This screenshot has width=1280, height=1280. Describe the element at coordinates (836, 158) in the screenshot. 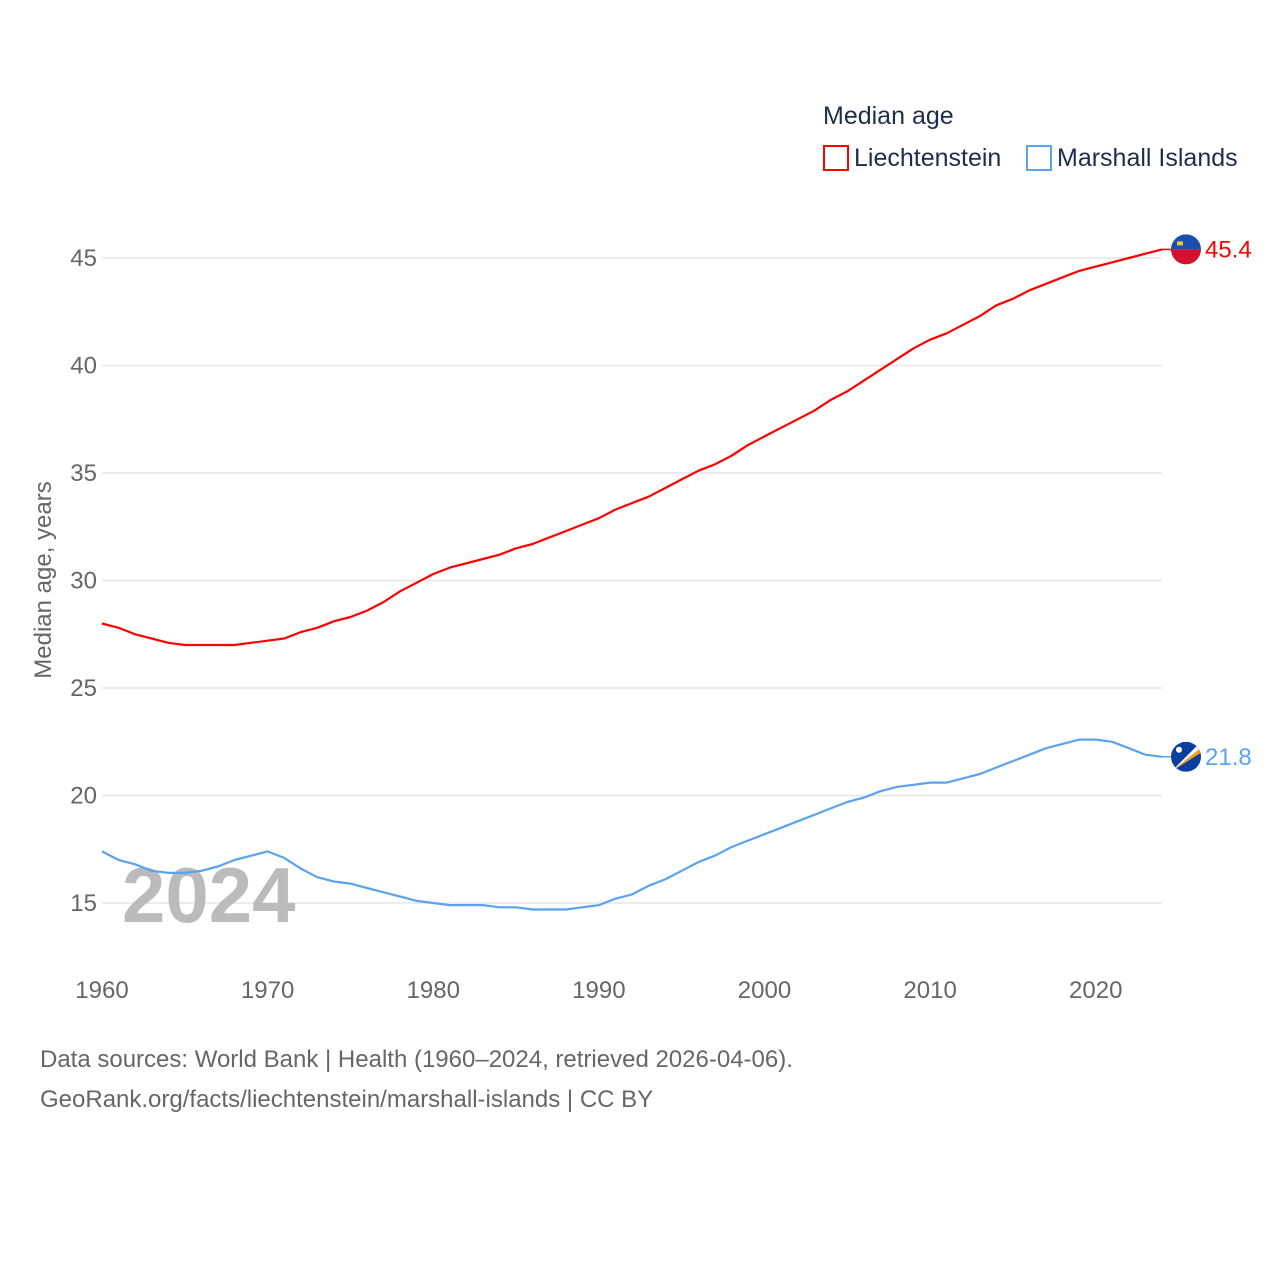

I see `legend-swatch-liechtenstein` at that location.